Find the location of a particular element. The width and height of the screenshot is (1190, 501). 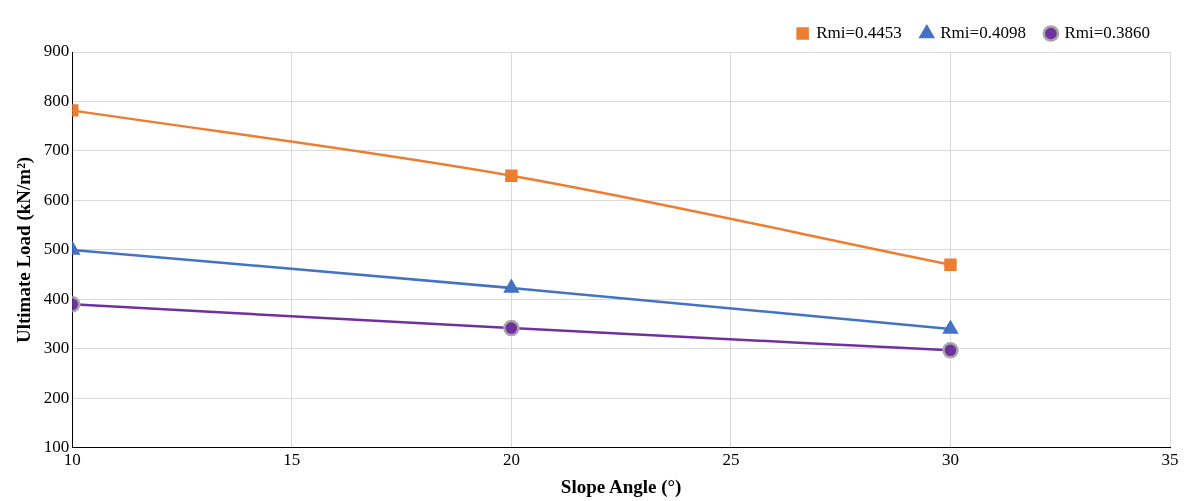

x-tick-label: 30 is located at coordinates (950, 460).